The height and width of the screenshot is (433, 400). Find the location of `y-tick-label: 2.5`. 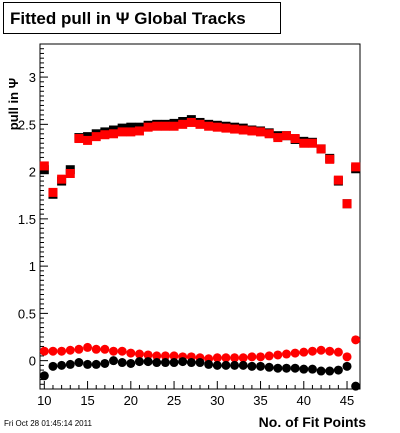

y-tick-label: 2.5 is located at coordinates (27, 124).